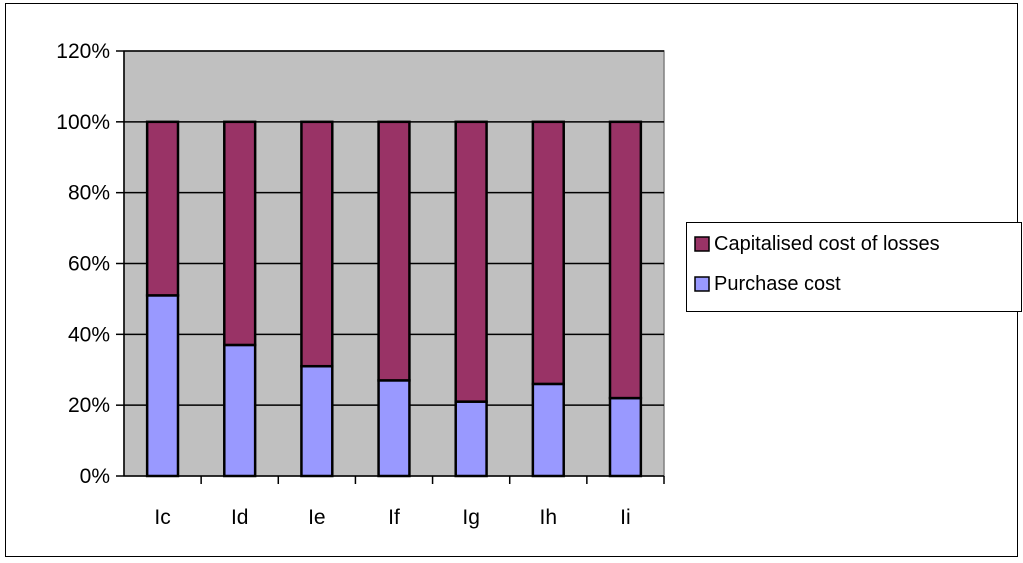 This screenshot has height=563, width=1023. What do you see at coordinates (89, 264) in the screenshot?
I see `y-tick-label: 60%` at bounding box center [89, 264].